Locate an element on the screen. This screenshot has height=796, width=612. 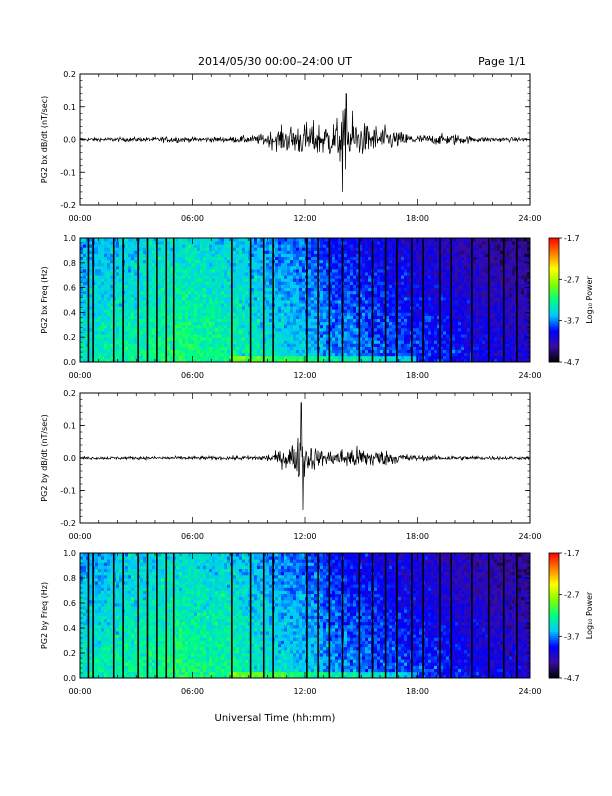
y-tick-label: -0.1 is located at coordinates (68, 172).